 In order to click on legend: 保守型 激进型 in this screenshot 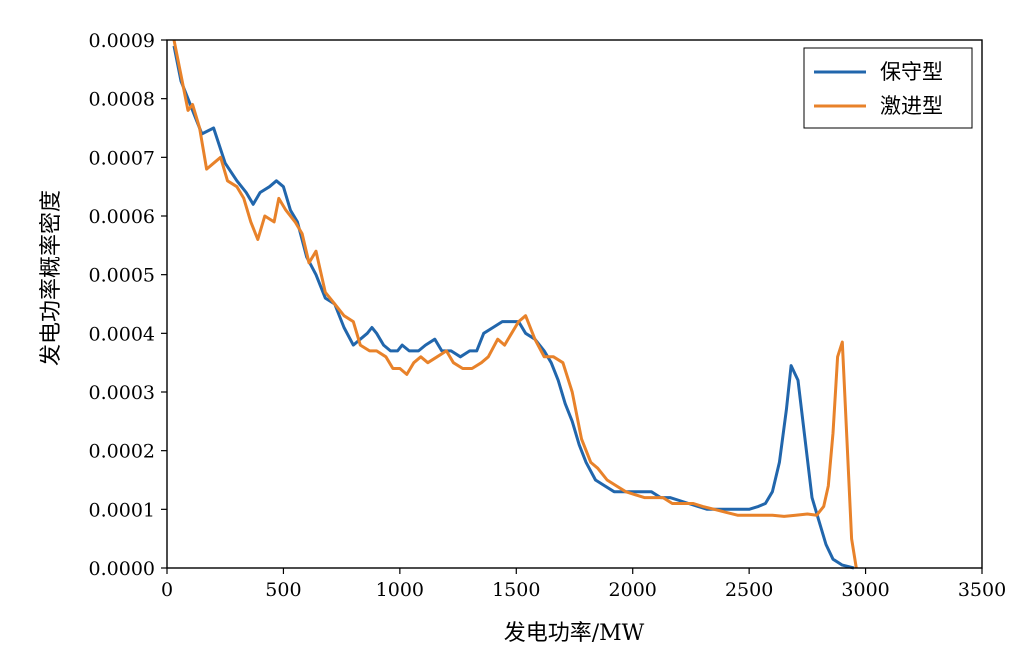, I will do `click(888, 88)`.